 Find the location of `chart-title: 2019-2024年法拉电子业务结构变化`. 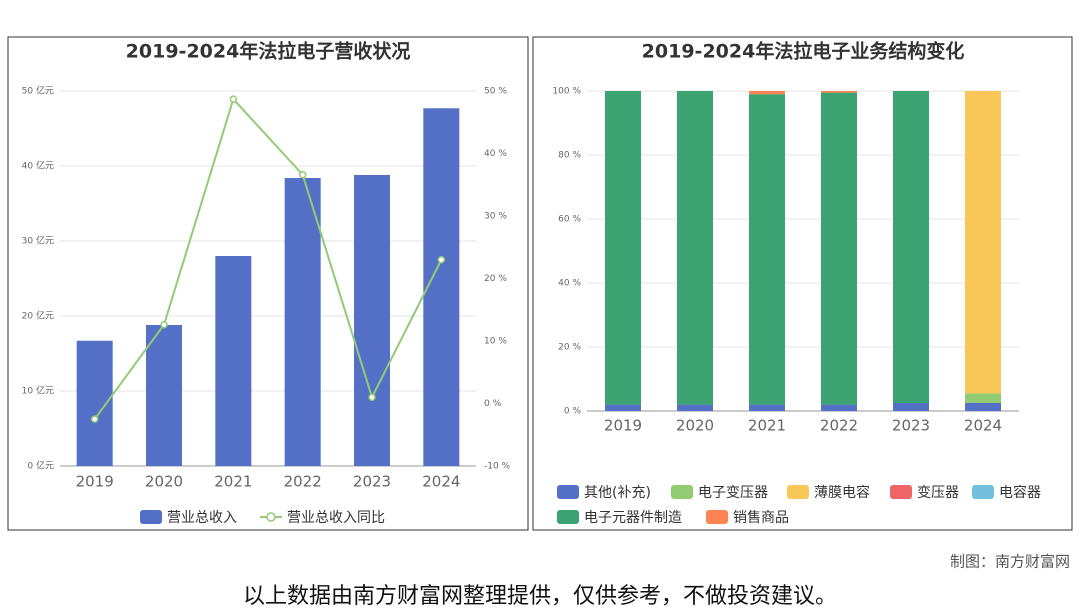

chart-title: 2019-2024年法拉电子业务结构变化 is located at coordinates (803, 51).